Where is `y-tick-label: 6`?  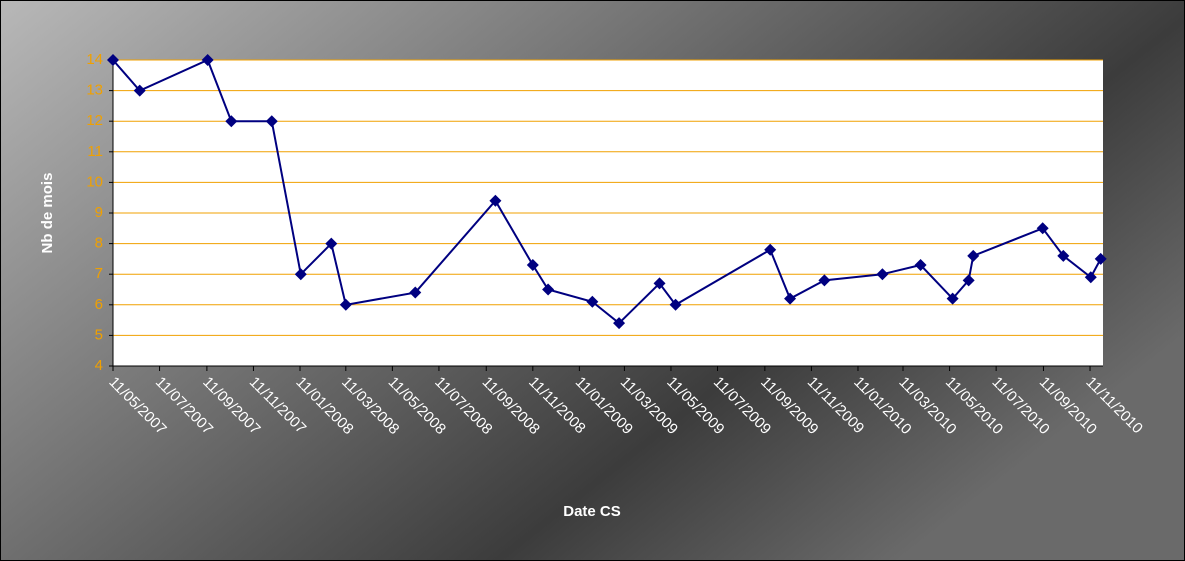
y-tick-label: 6 is located at coordinates (99, 304).